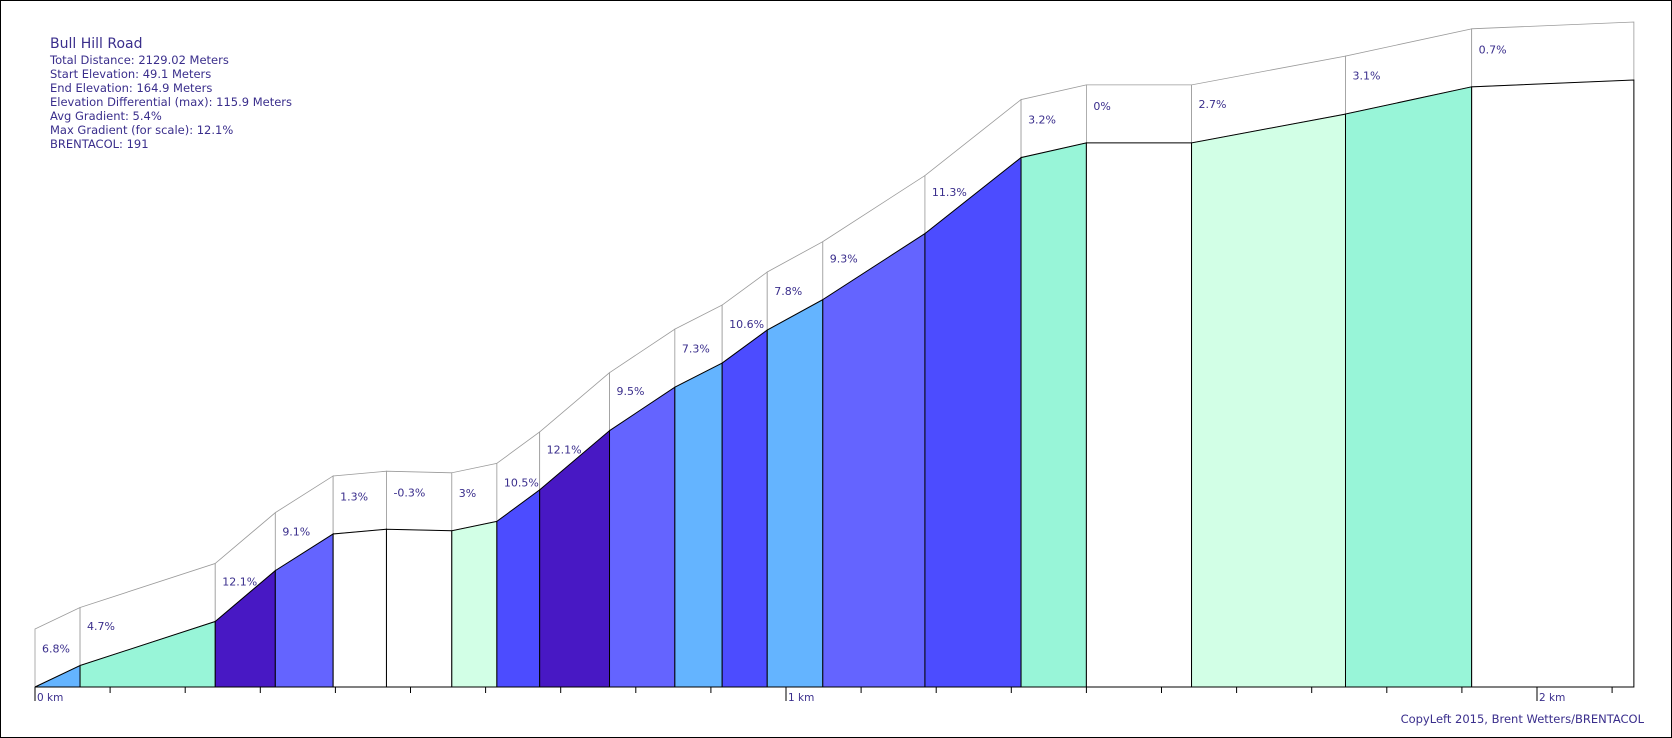 Image resolution: width=1672 pixels, height=738 pixels. What do you see at coordinates (1101, 106) in the screenshot?
I see `gradient-label: 0%` at bounding box center [1101, 106].